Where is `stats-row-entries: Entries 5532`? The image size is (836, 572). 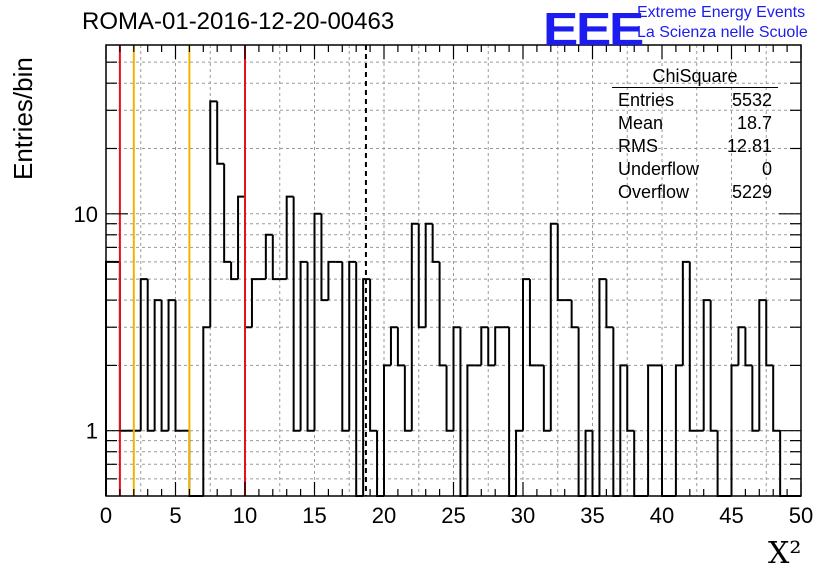
stats-row-entries: Entries 5532 is located at coordinates (695, 100).